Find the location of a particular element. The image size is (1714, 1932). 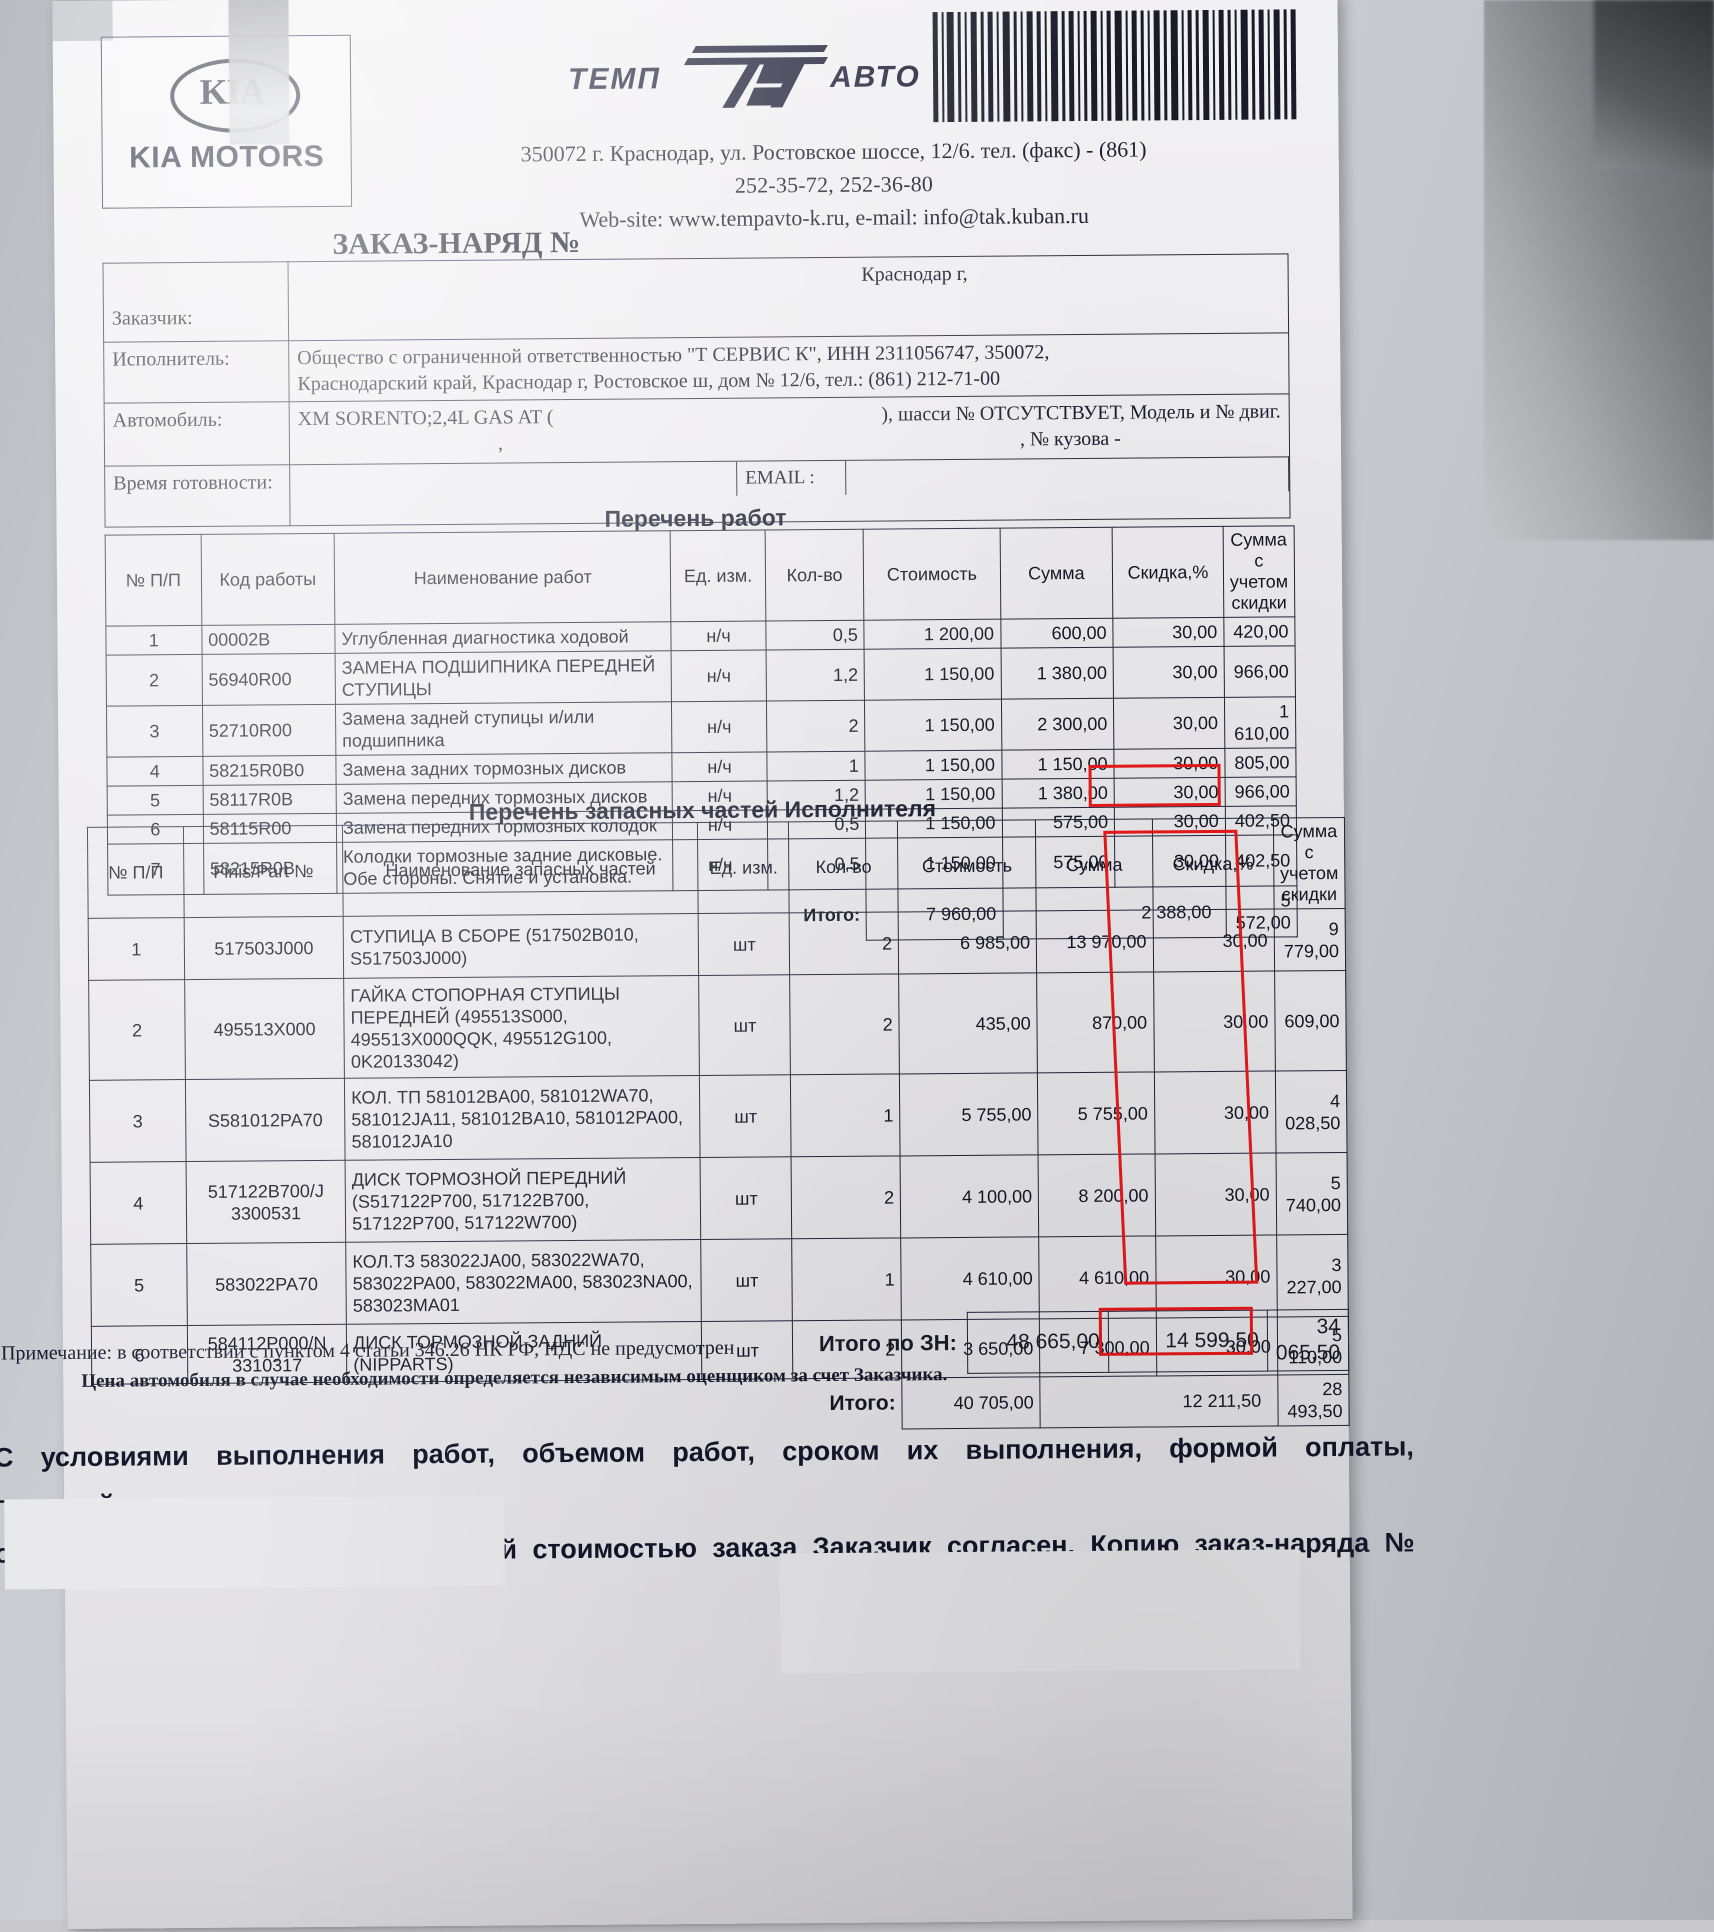

cell-part: 583022PA70 is located at coordinates (266, 1284).